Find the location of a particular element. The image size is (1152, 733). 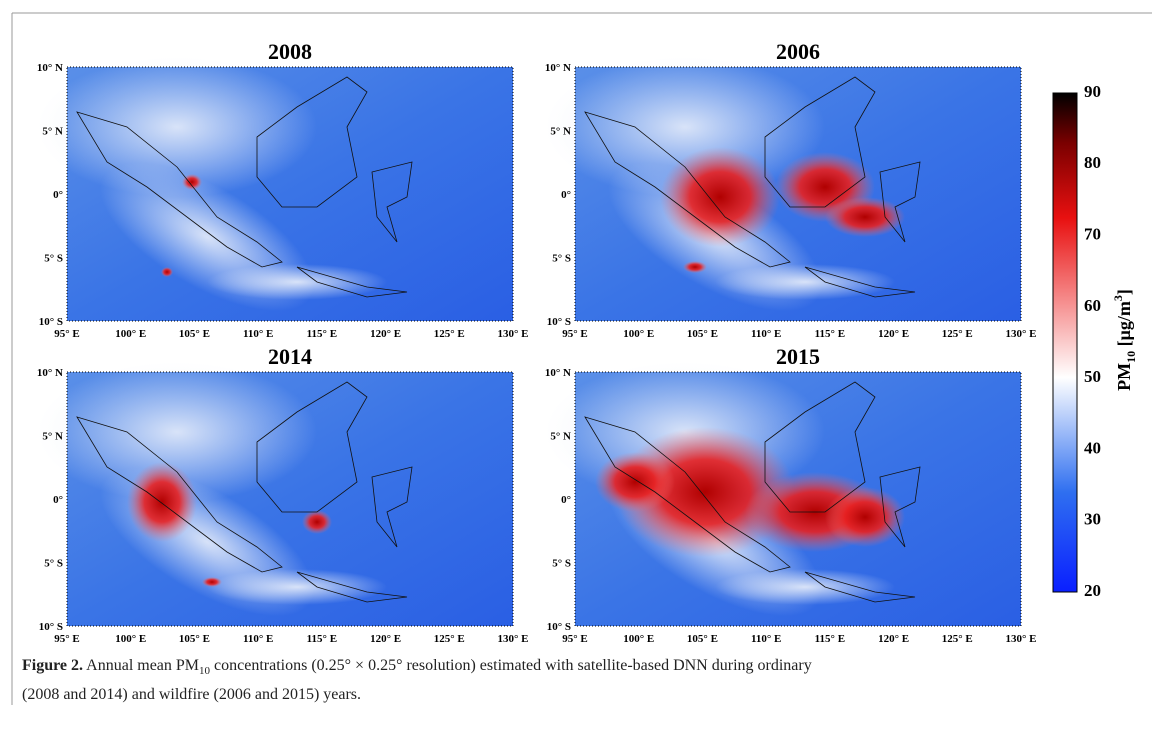

colorbar-tick-label: 80 is located at coordinates (1092, 162).